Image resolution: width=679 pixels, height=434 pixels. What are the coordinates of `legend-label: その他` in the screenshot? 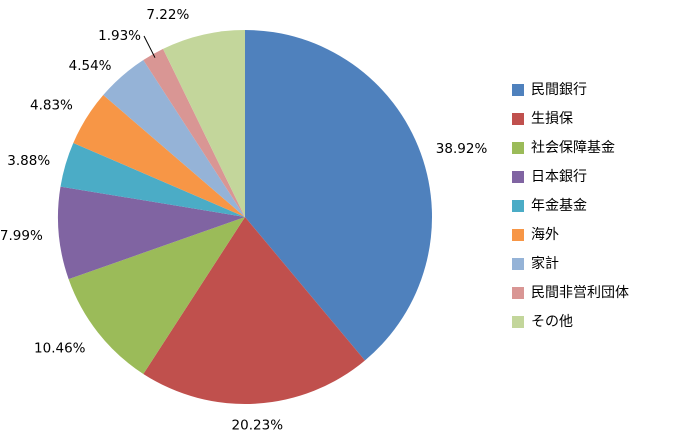 It's located at (552, 322).